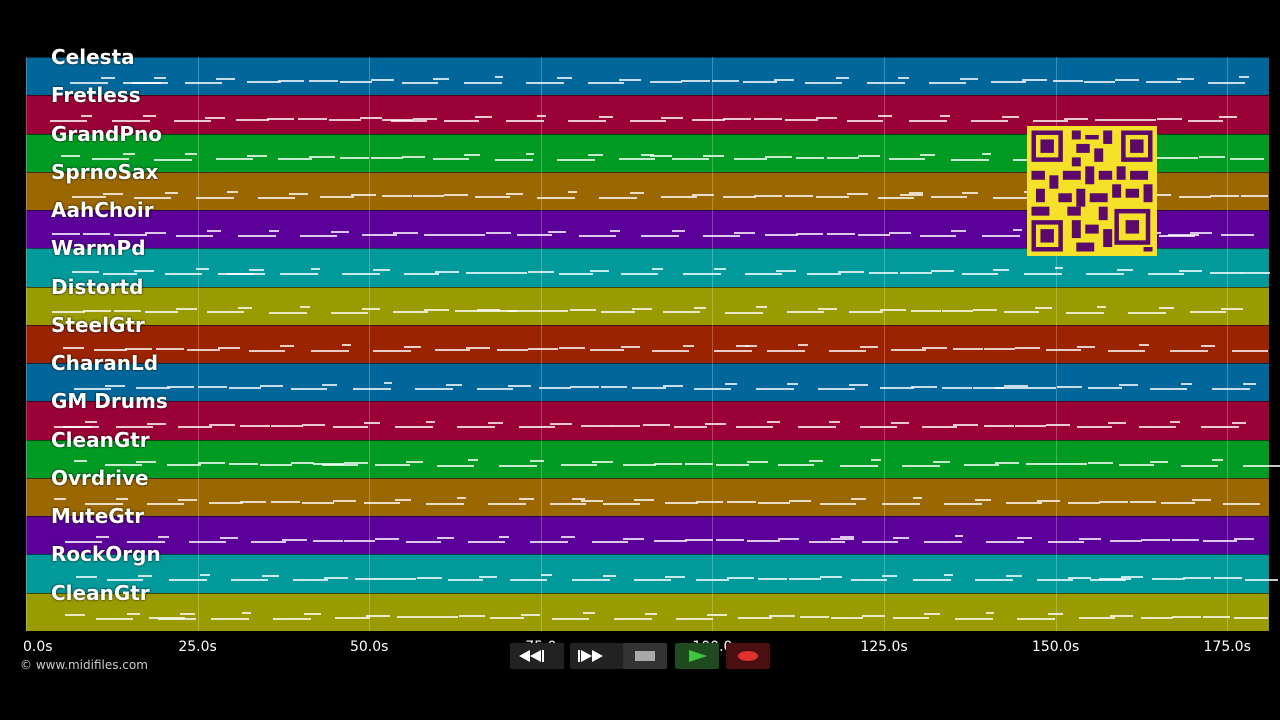 The width and height of the screenshot is (1280, 720). I want to click on play-icon, so click(698, 656).